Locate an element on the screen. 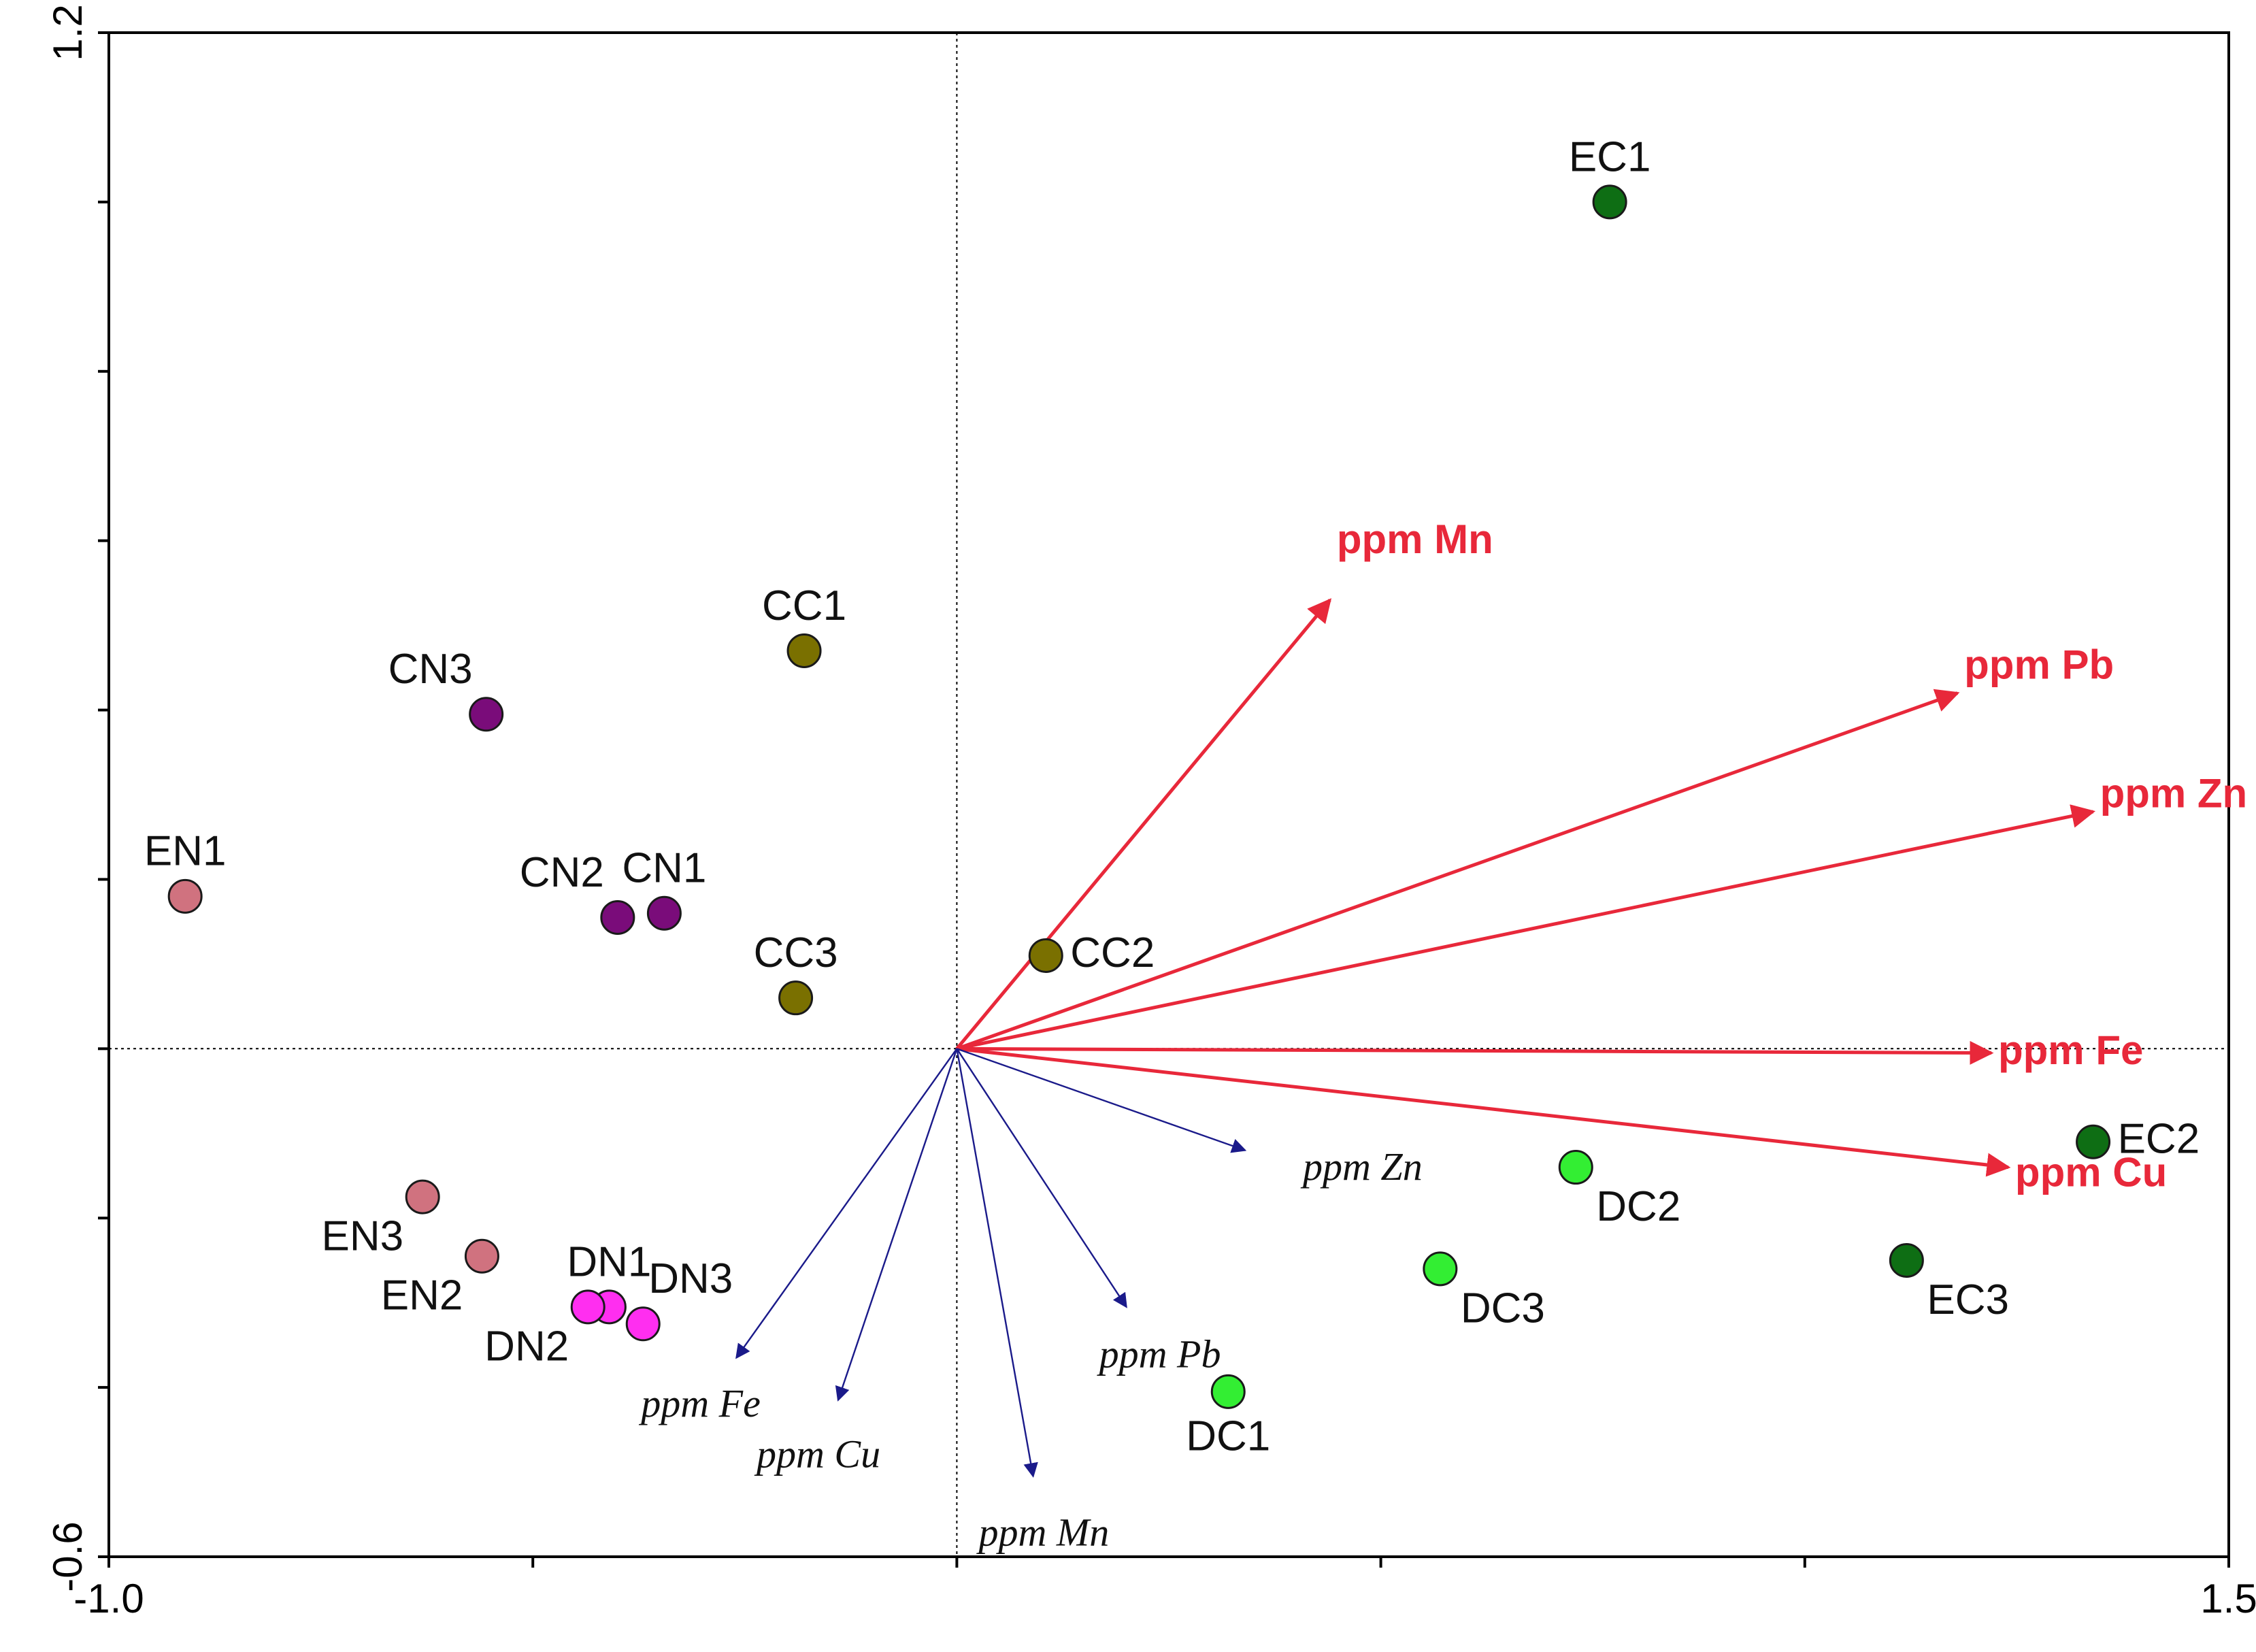 The height and width of the screenshot is (1652, 2256). y-tick-label-1-2: 1.2 is located at coordinates (67, 32).